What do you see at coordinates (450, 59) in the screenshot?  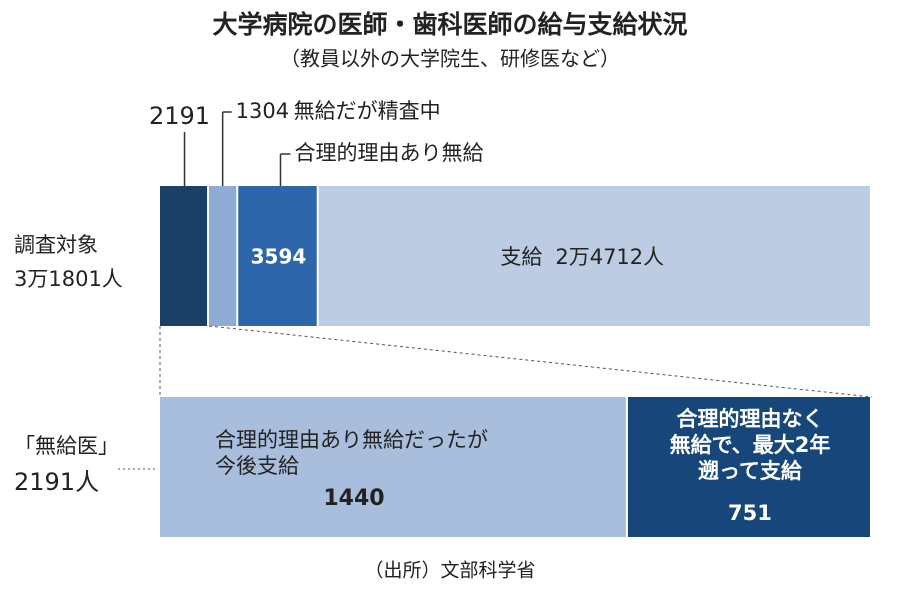 I see `chart-subtitle: （教員以外の大学院生、研修医など）` at bounding box center [450, 59].